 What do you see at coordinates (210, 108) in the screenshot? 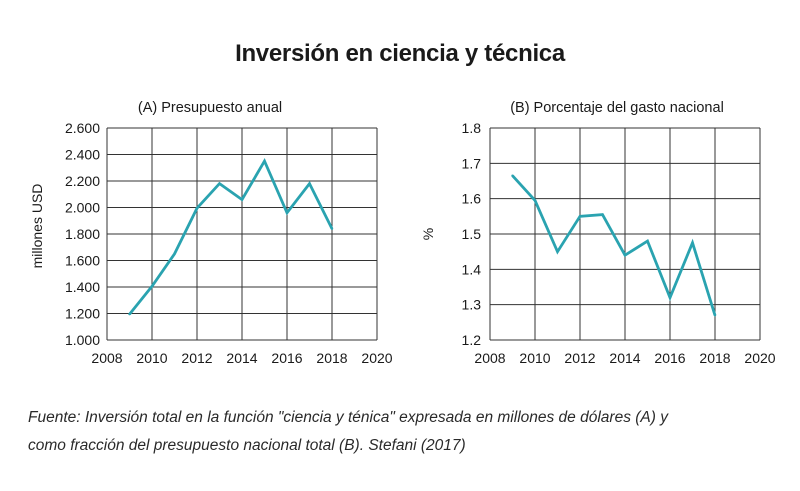
I see `chart-a-title: (A) Presupuesto anual` at bounding box center [210, 108].